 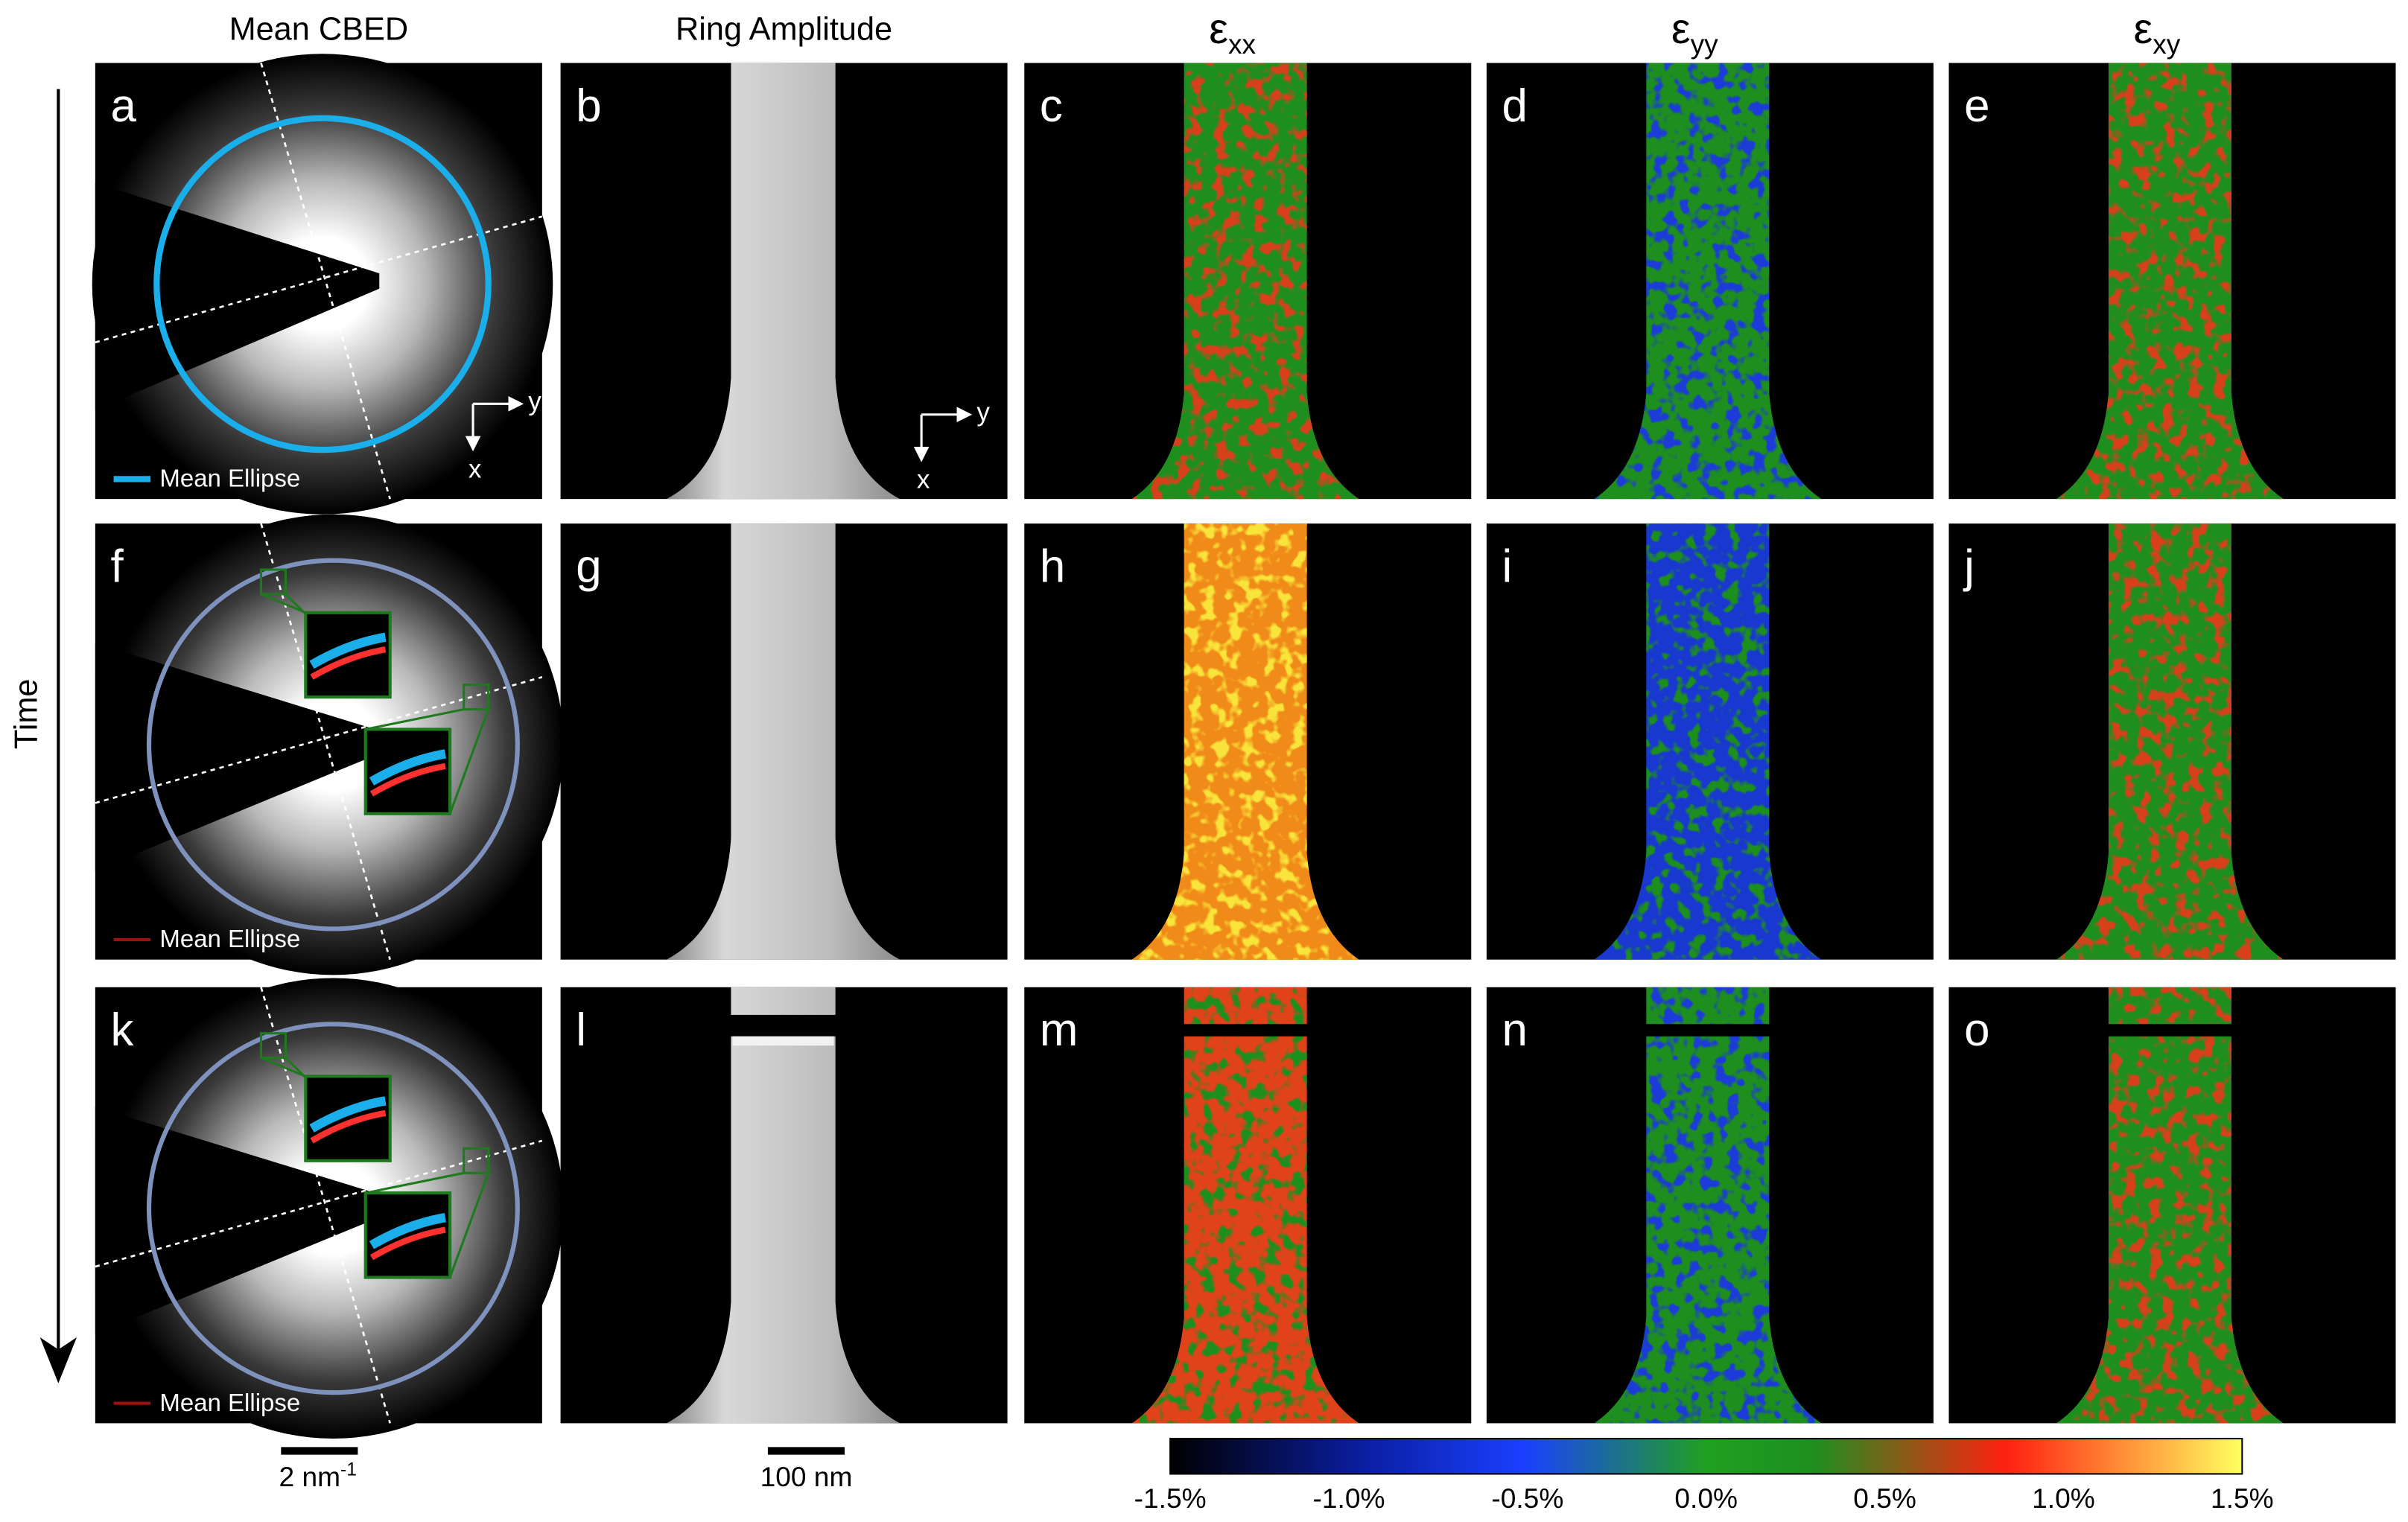 I want to click on panel-letter: e, so click(x=1976, y=106).